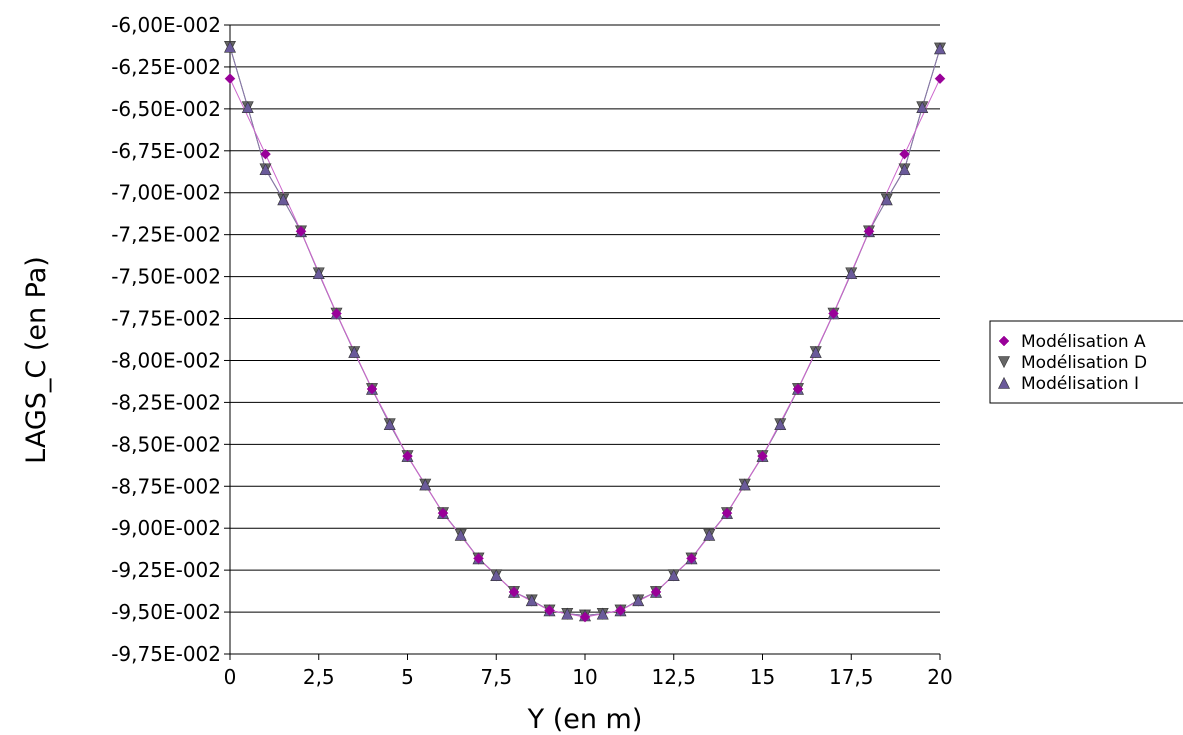 This screenshot has height=735, width=1183. I want to click on legend-label: Modélisation D, so click(1084, 363).